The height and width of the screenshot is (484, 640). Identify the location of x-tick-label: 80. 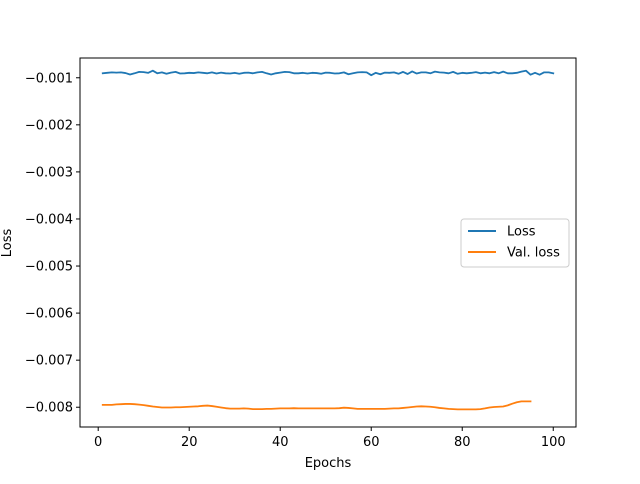
(462, 442).